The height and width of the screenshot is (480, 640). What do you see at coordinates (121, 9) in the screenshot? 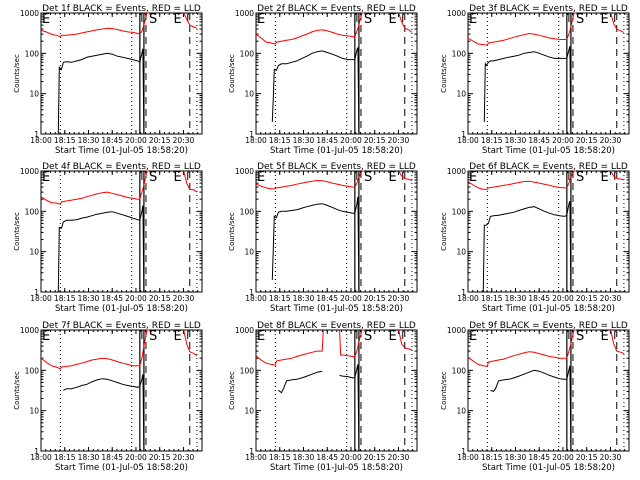
I see `chart-title: Det 1f BLACK = Events, RED = LLD` at bounding box center [121, 9].